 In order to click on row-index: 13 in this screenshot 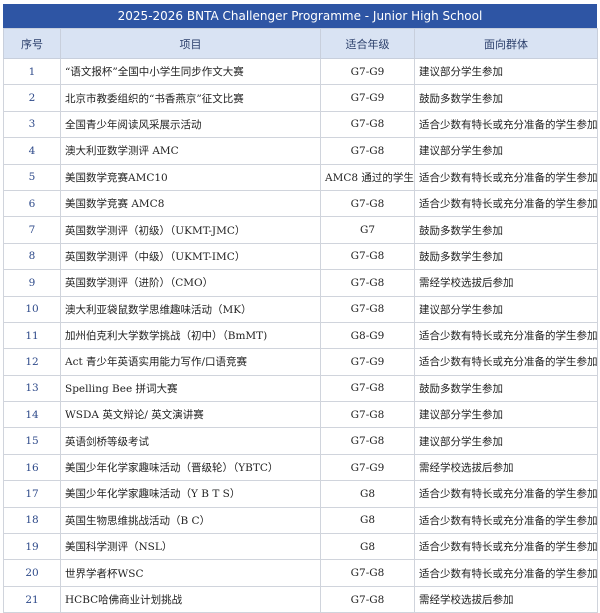, I will do `click(32, 388)`.